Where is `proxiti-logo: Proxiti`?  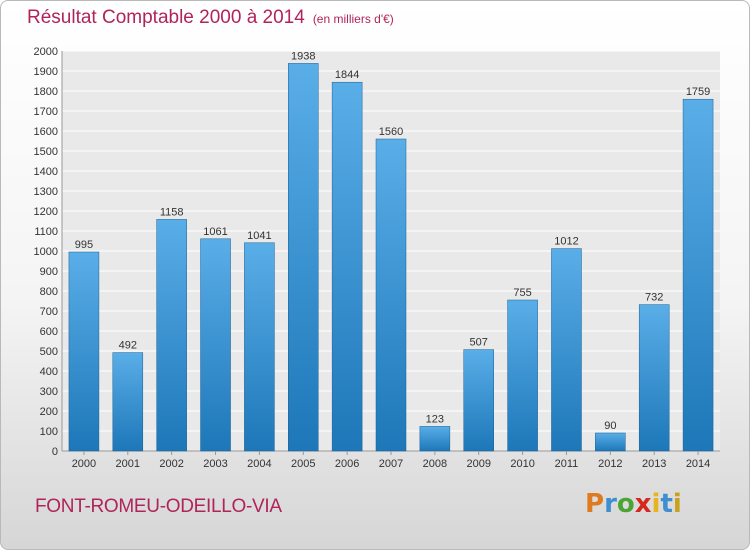
proxiti-logo: Proxiti is located at coordinates (633, 504).